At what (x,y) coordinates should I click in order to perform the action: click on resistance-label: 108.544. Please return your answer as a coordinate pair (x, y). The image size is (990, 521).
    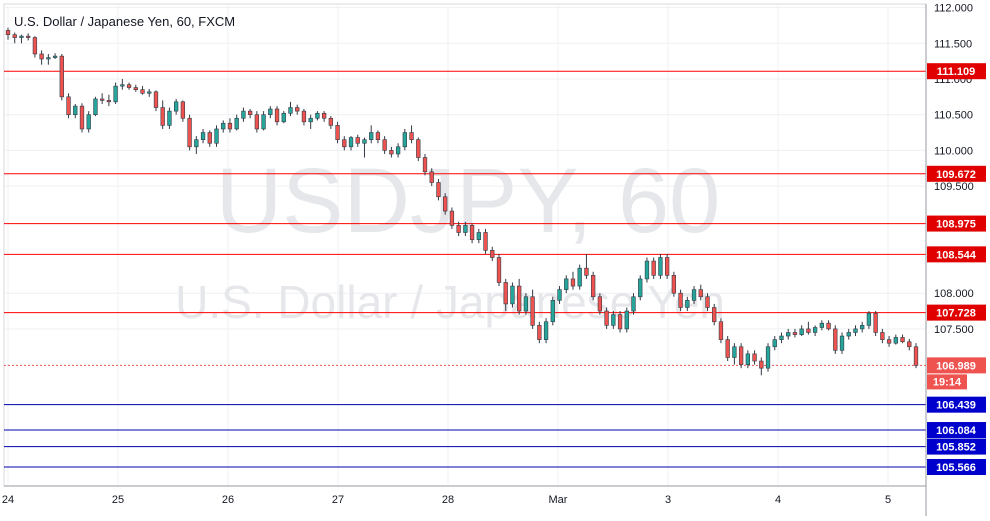
    Looking at the image, I should click on (956, 255).